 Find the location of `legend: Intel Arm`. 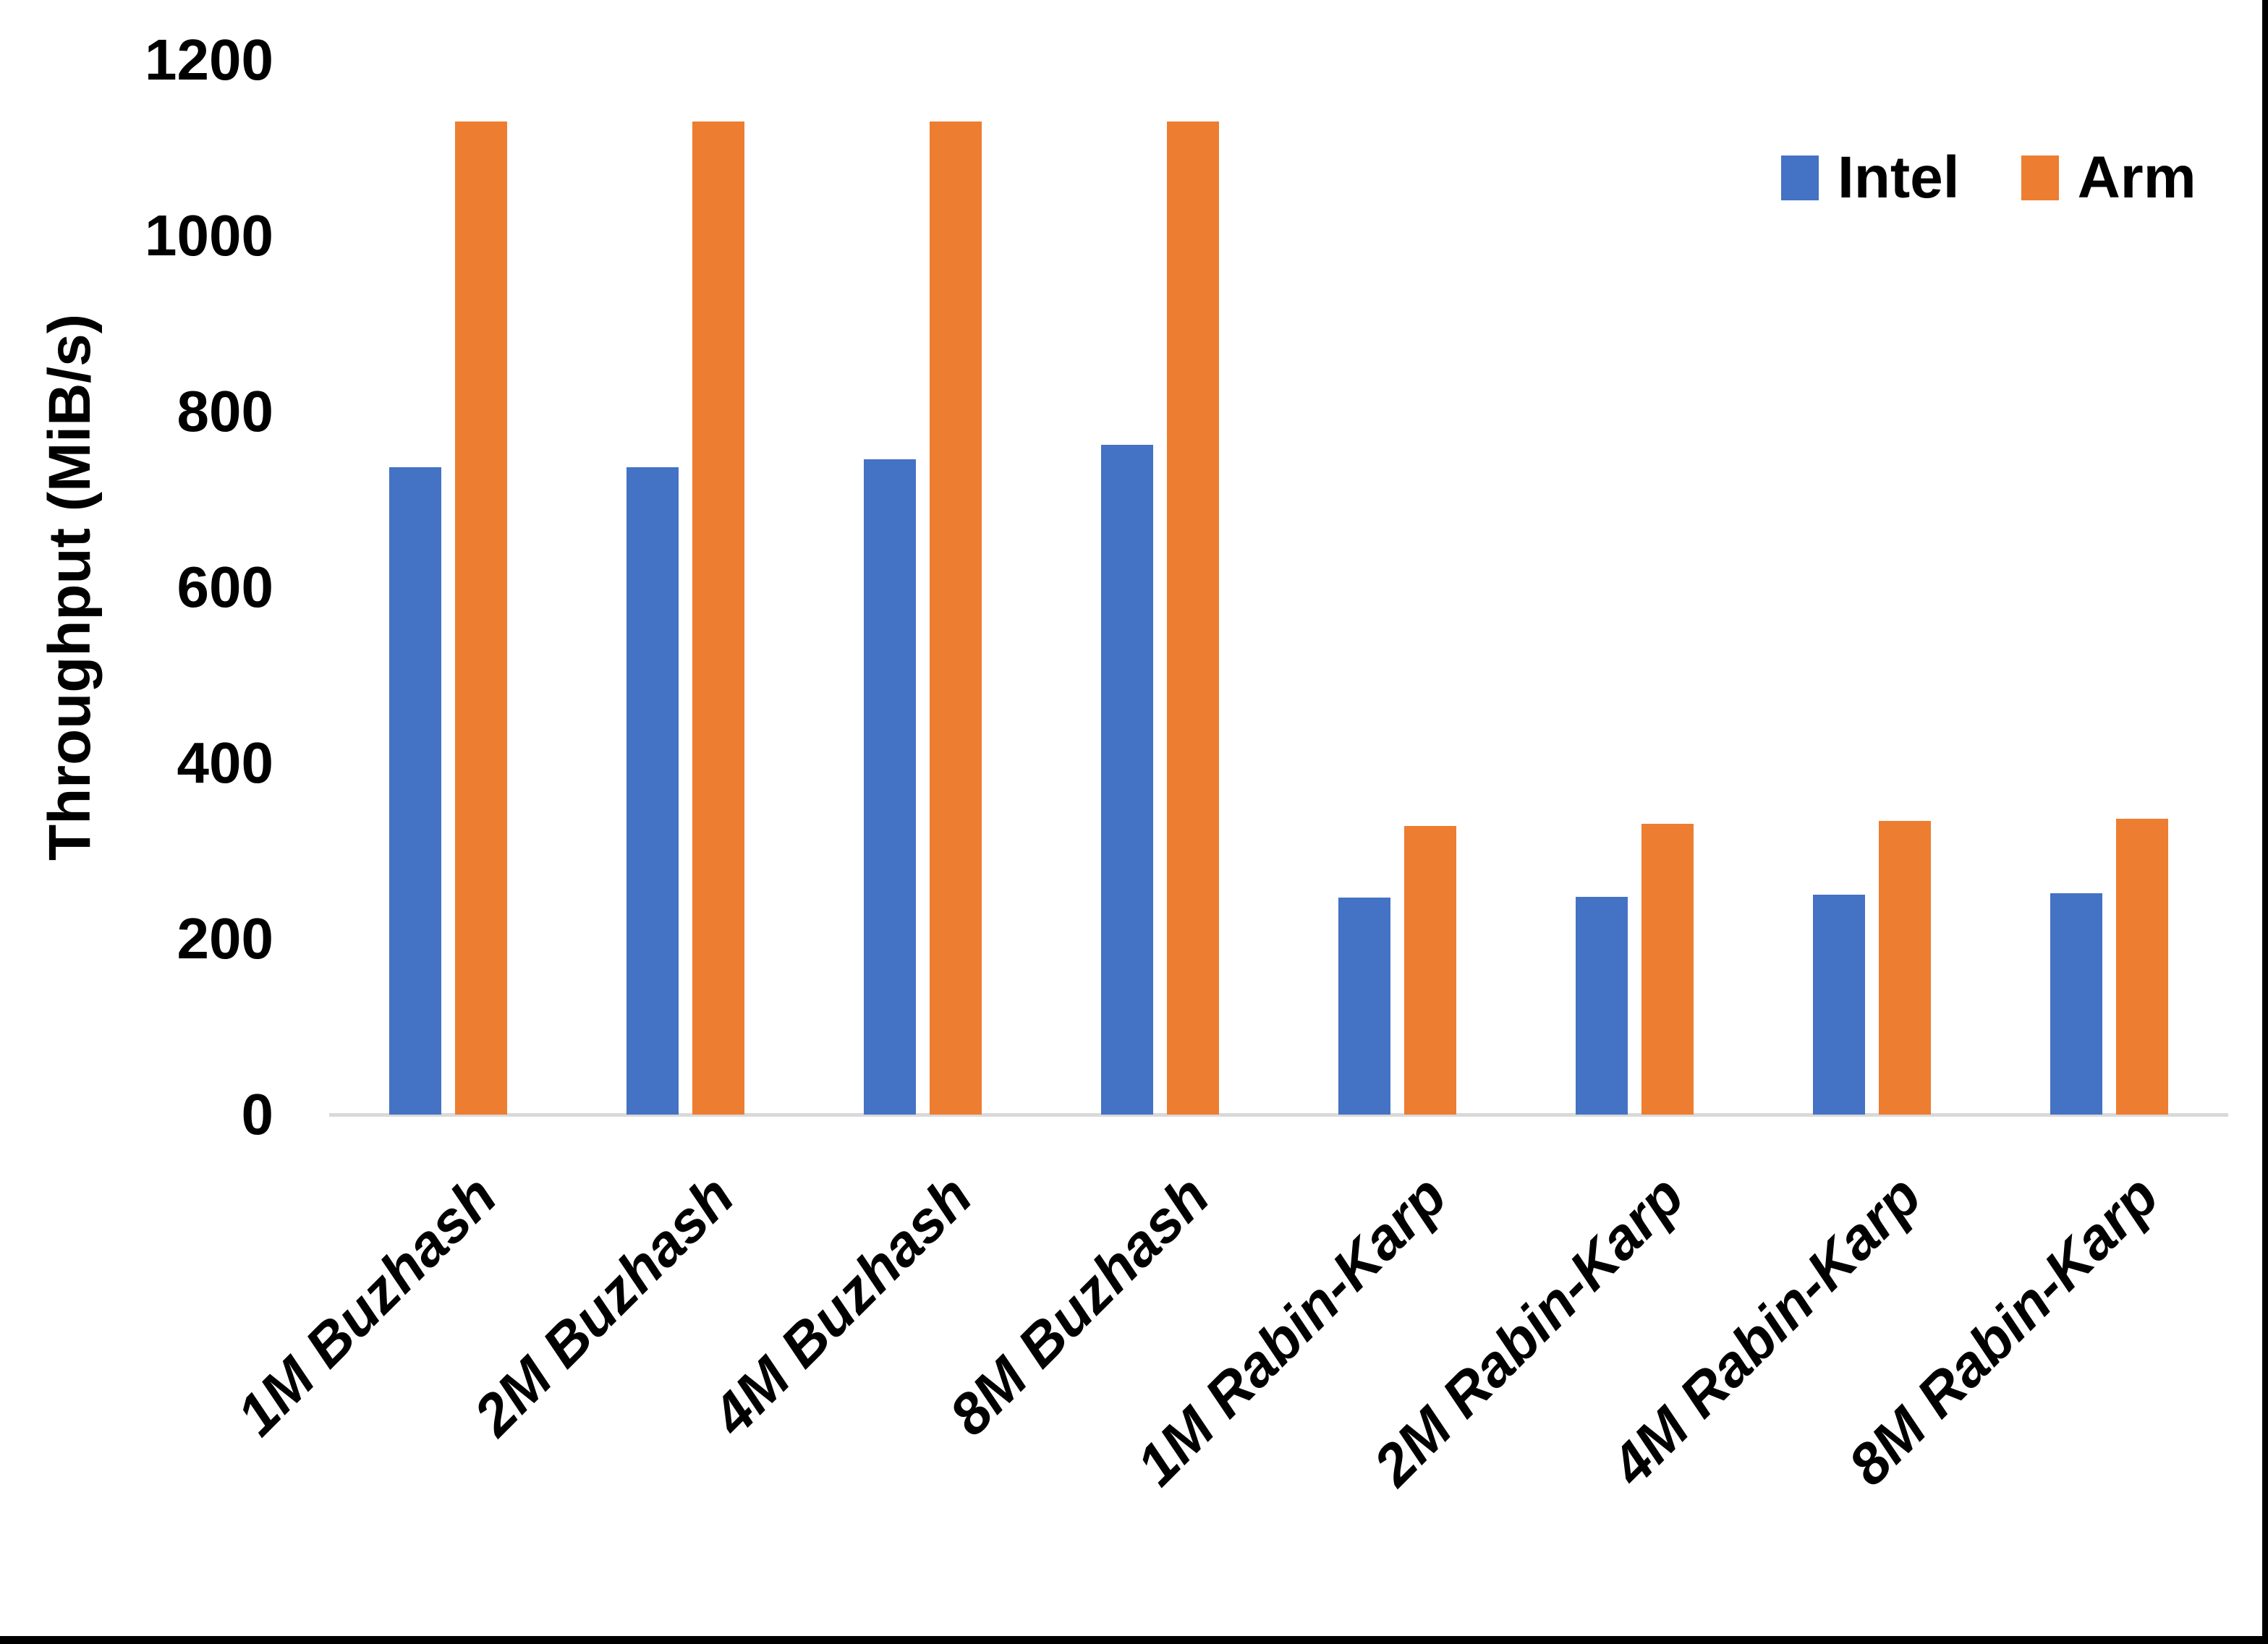

legend: Intel Arm is located at coordinates (1988, 178).